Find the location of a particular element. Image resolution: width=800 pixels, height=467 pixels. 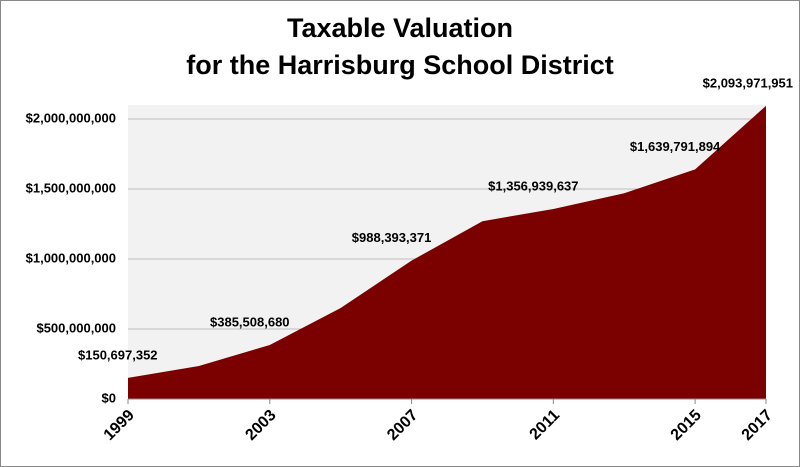

data-label: $150,697,352 is located at coordinates (118, 354).